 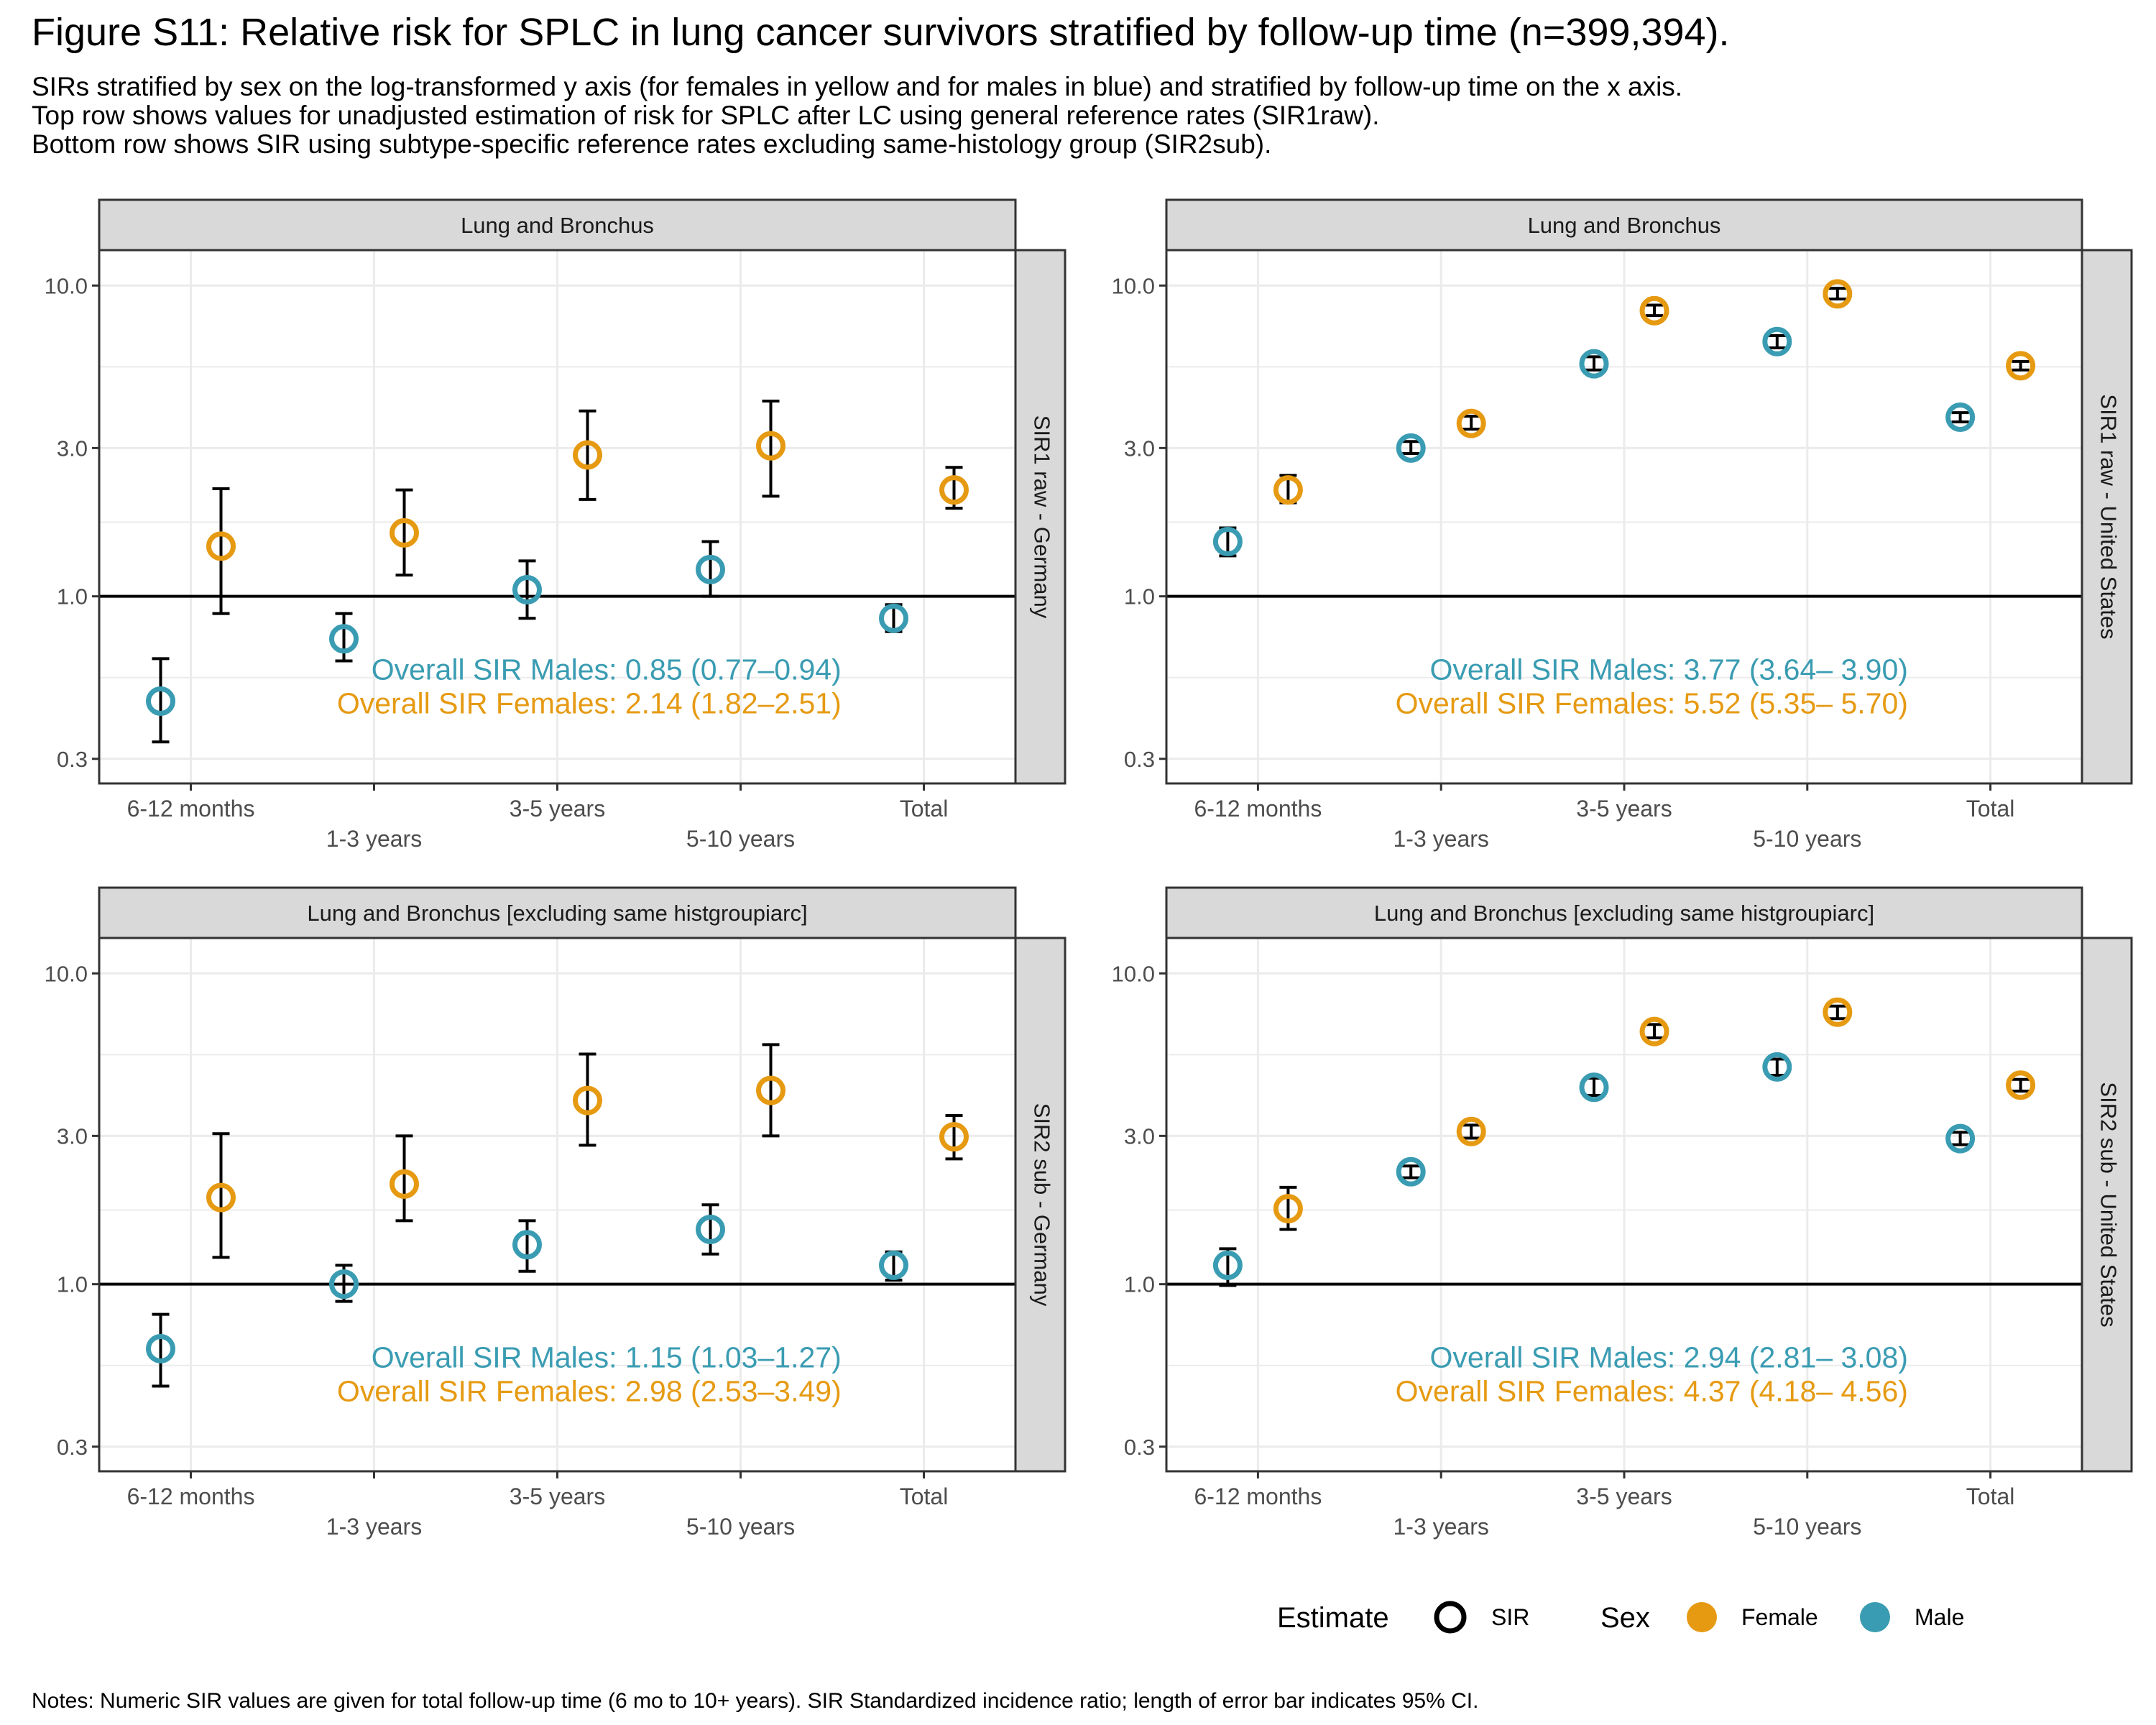 What do you see at coordinates (1333, 1618) in the screenshot?
I see `legend-title-estimate: Estimate` at bounding box center [1333, 1618].